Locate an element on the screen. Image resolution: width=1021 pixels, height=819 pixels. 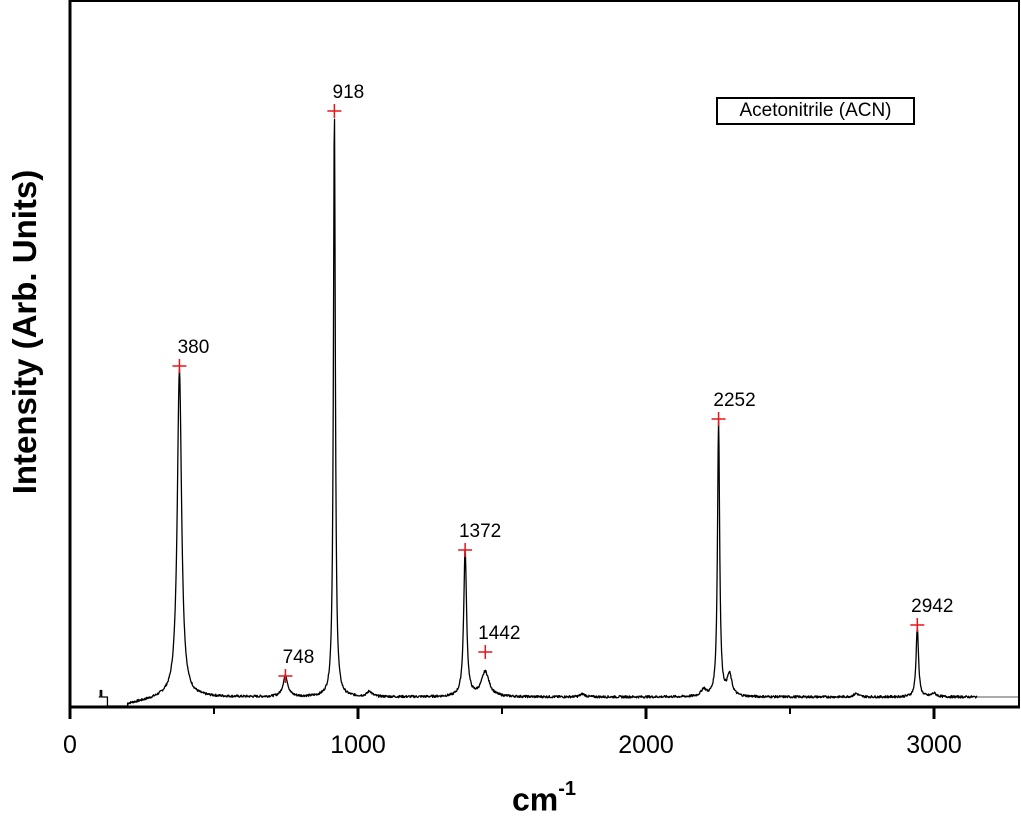
peak-label-1372: 1372 is located at coordinates (480, 531).